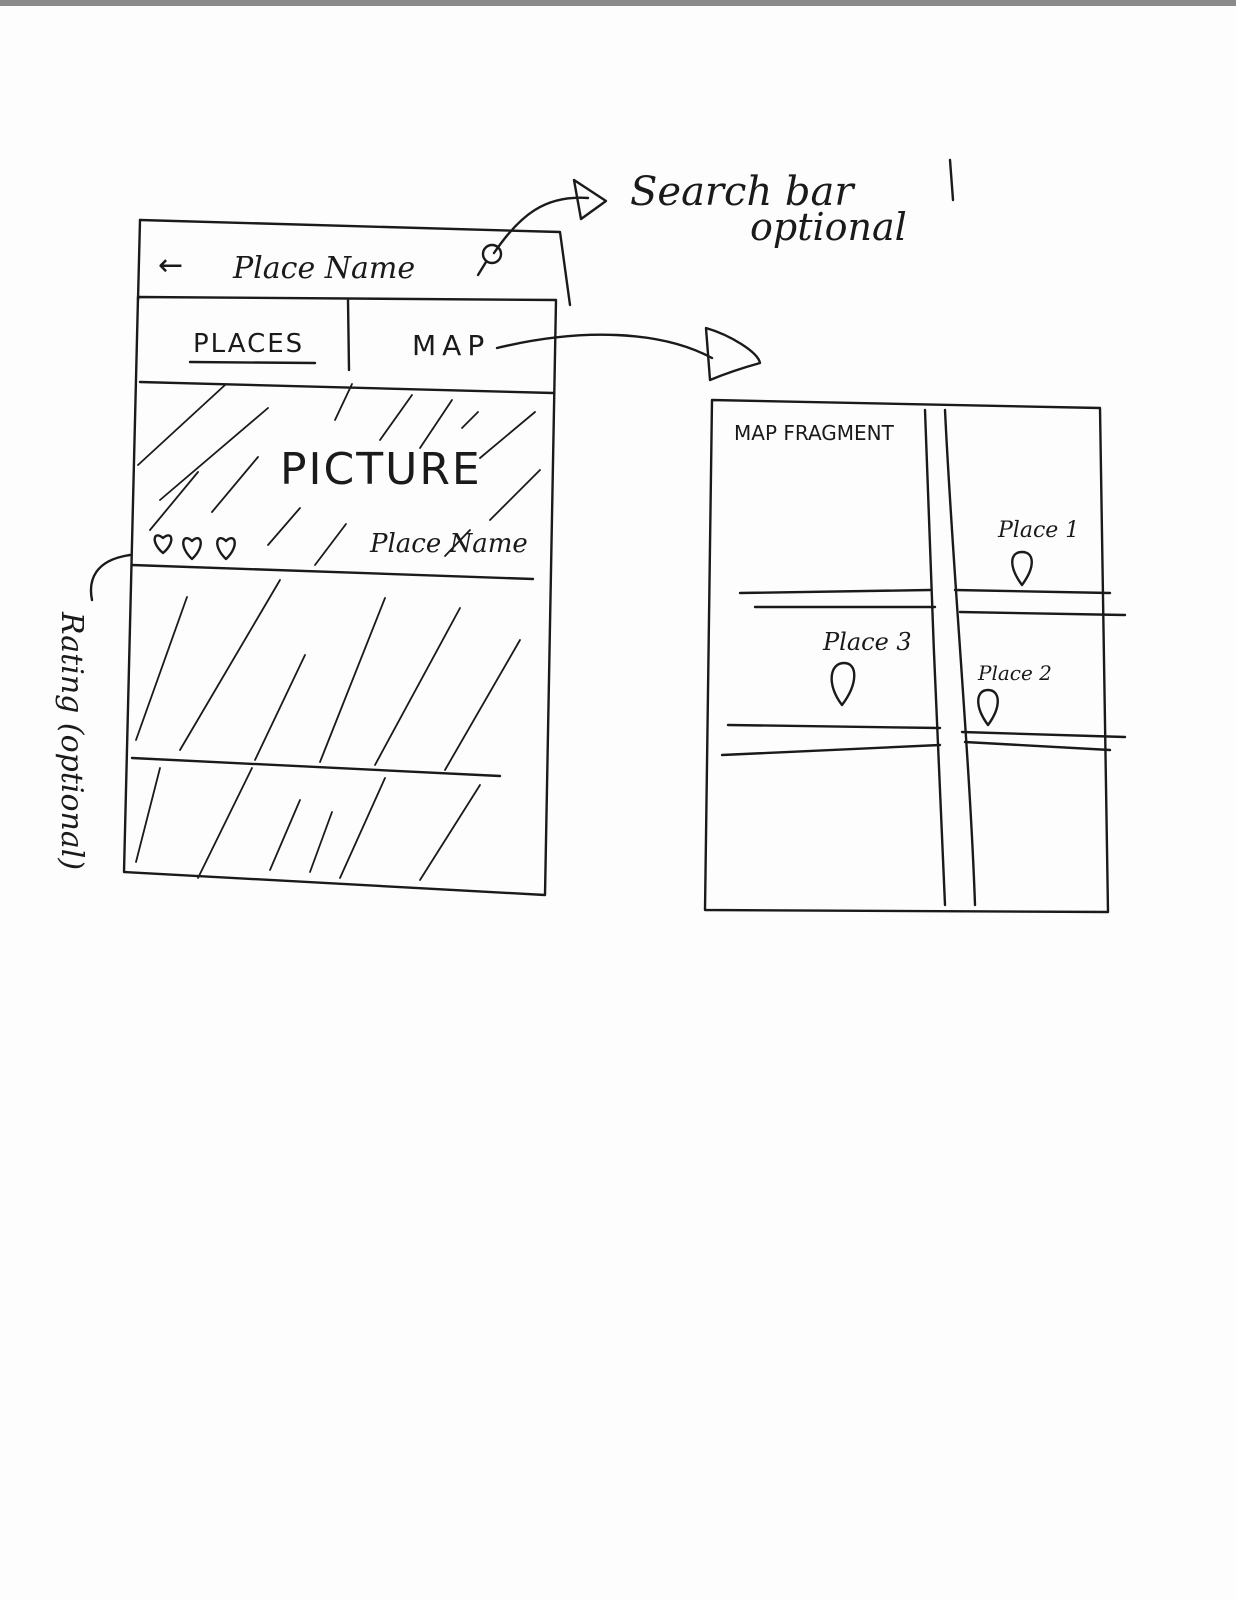  Describe the element at coordinates (831, 750) in the screenshot. I see `road-h2-bottom` at that location.